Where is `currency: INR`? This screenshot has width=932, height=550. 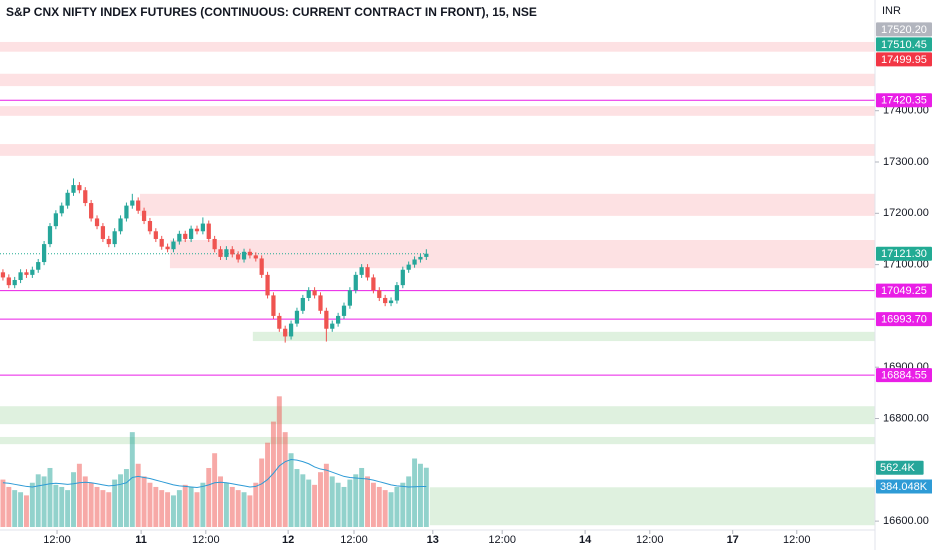
currency: INR is located at coordinates (891, 11).